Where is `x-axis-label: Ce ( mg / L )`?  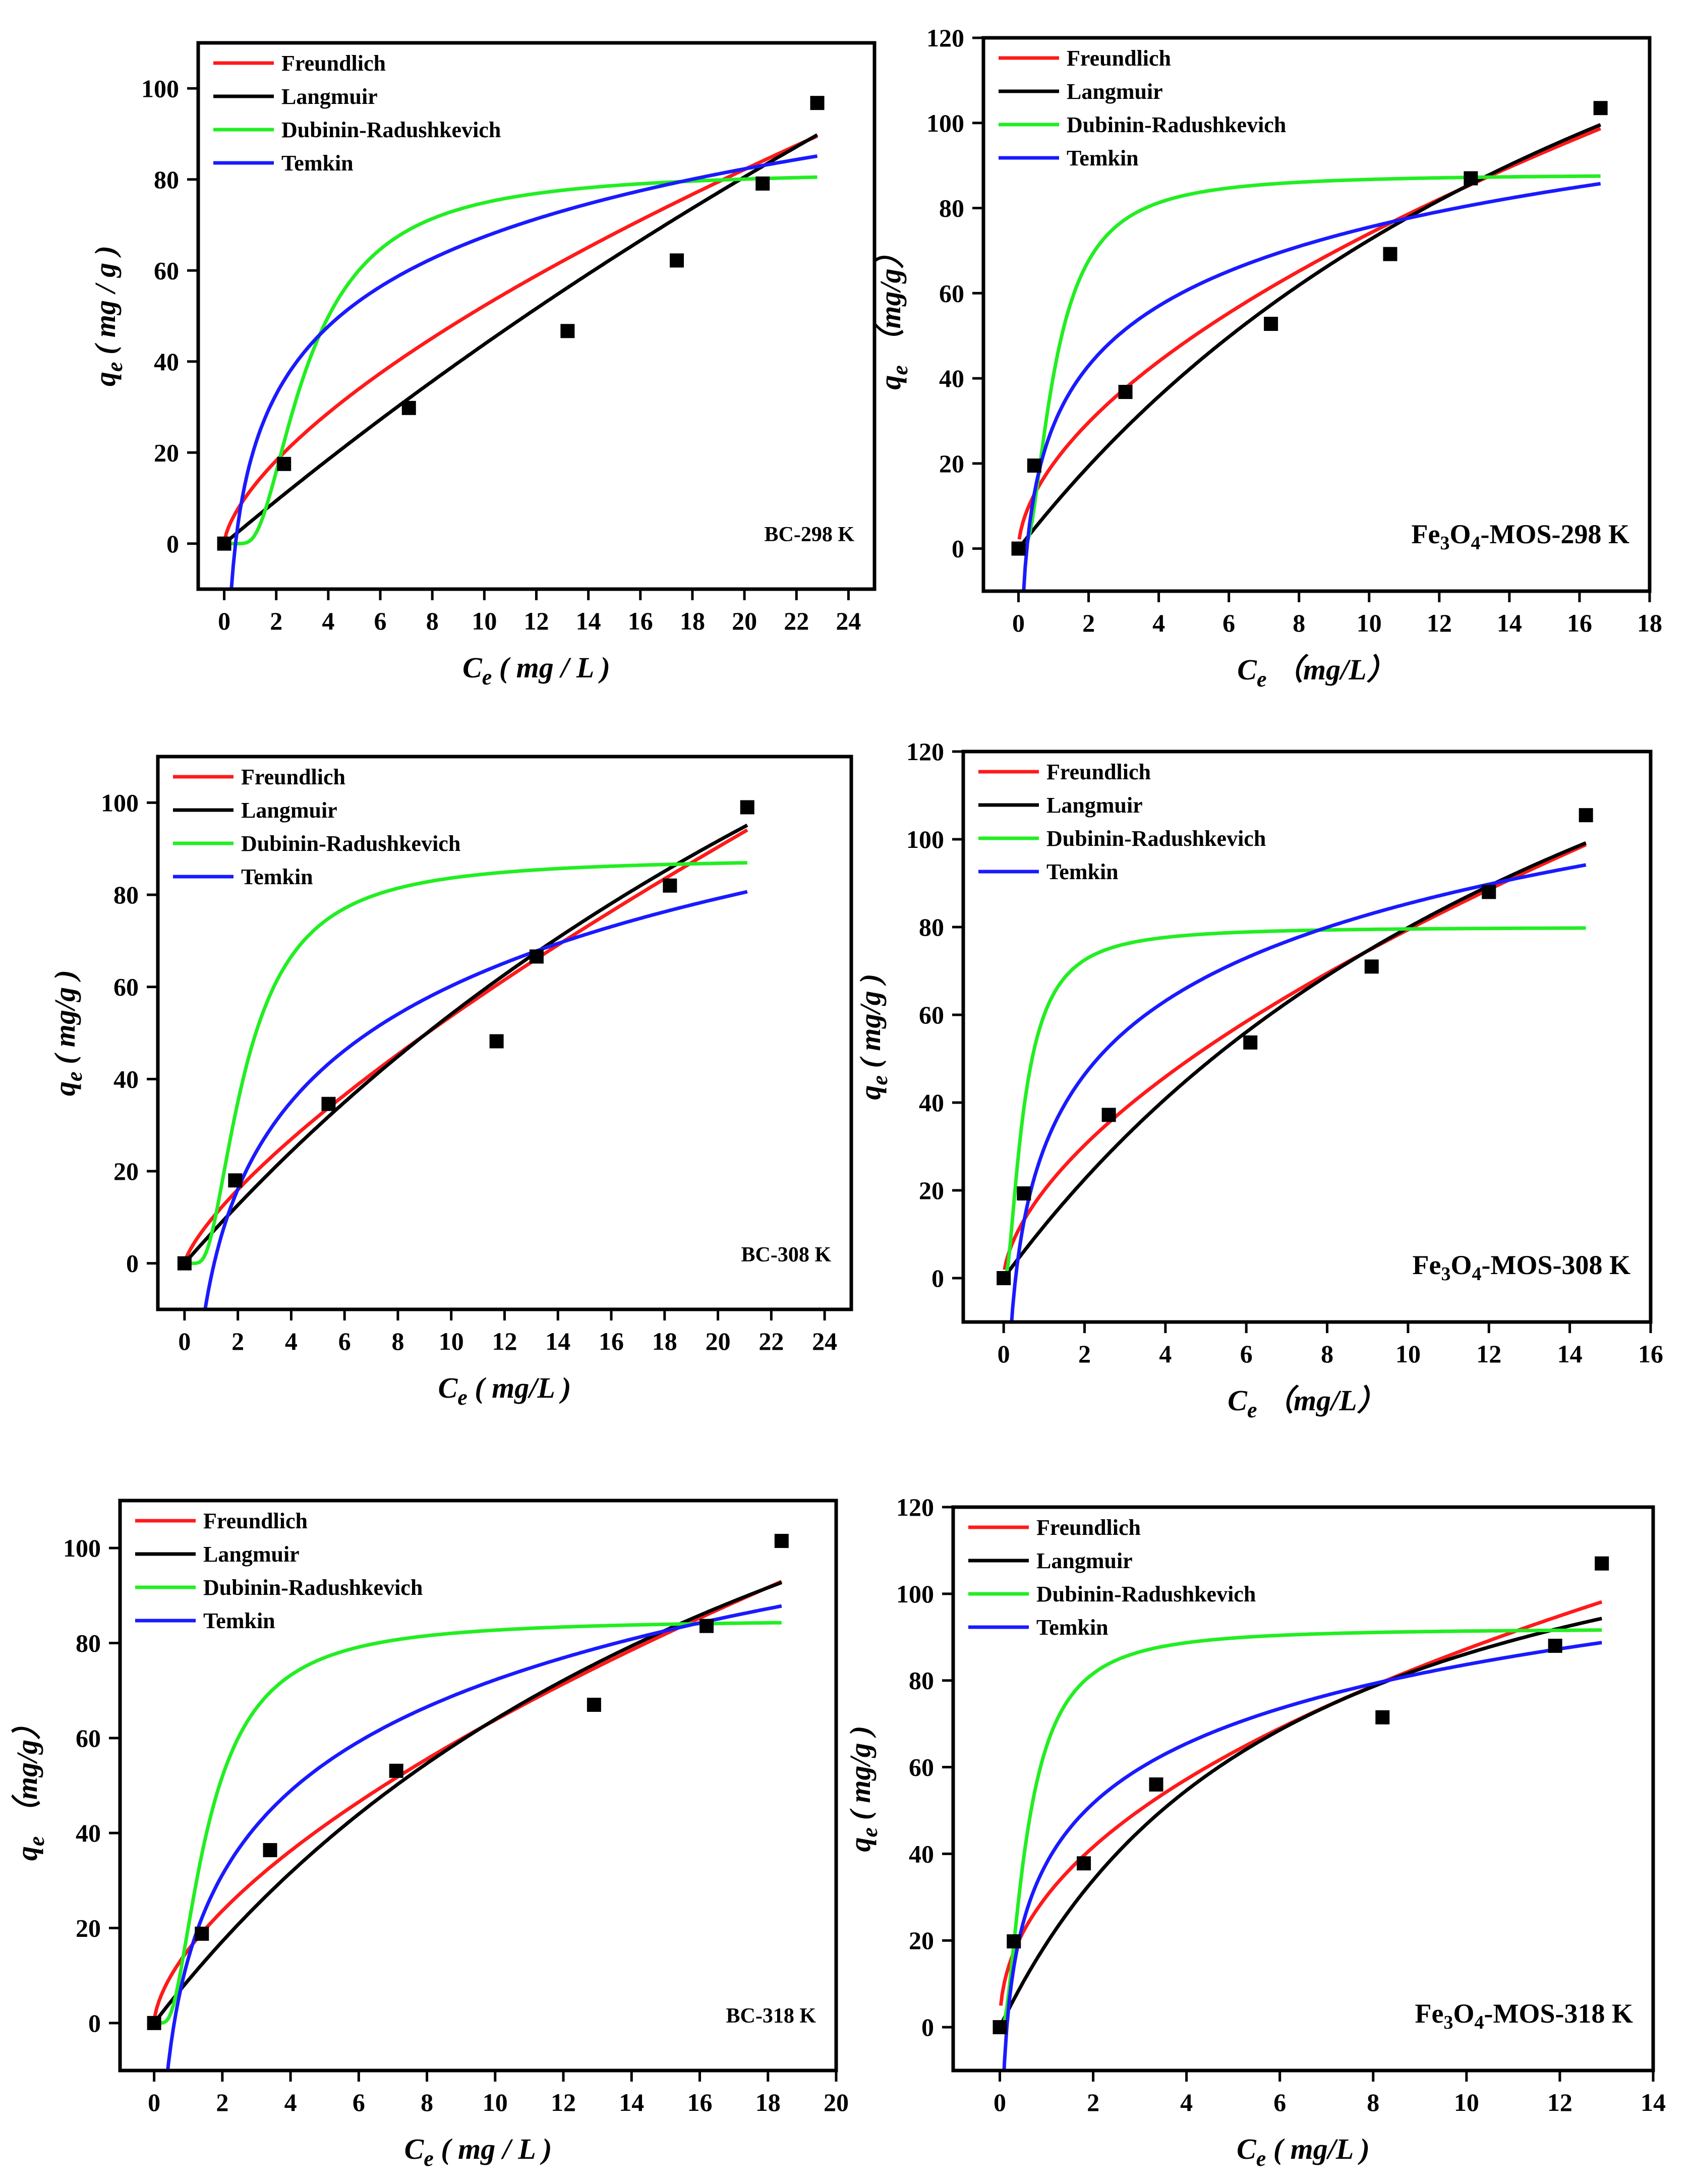
x-axis-label: Ce ( mg / L ) is located at coordinates (478, 2152).